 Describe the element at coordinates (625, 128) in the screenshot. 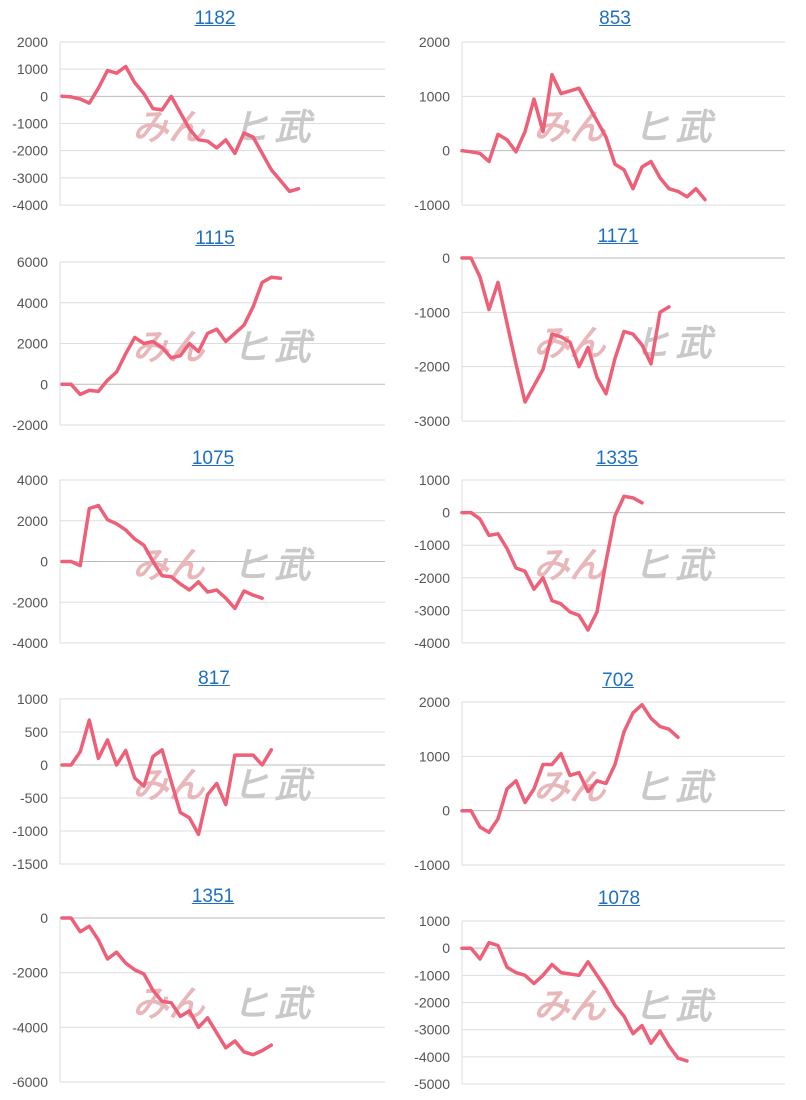

I see `watermark-logo: みんヒ武` at that location.